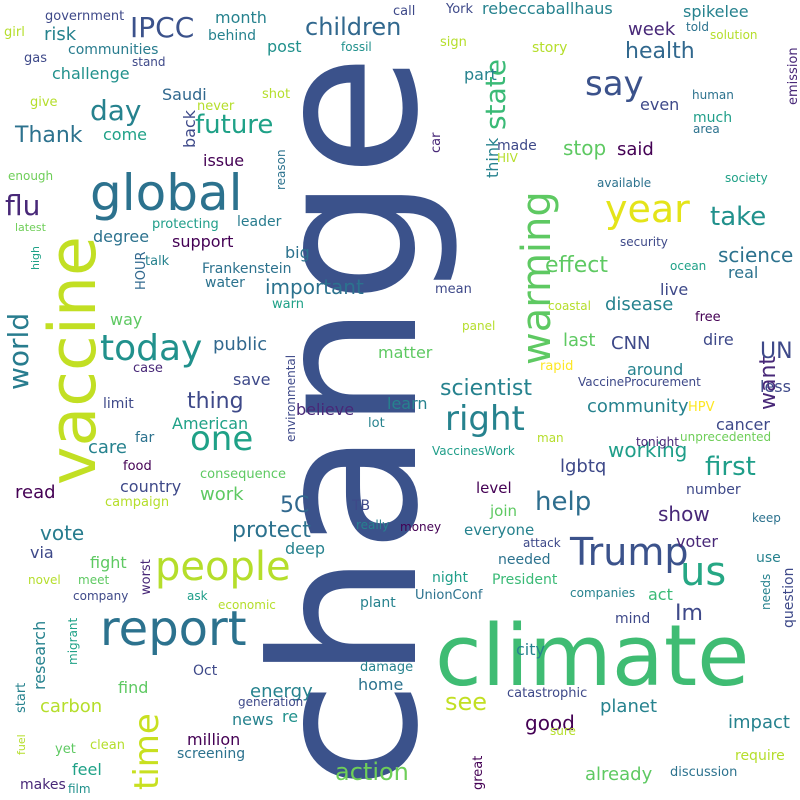  Describe the element at coordinates (494, 488) in the screenshot. I see `word: level` at that location.